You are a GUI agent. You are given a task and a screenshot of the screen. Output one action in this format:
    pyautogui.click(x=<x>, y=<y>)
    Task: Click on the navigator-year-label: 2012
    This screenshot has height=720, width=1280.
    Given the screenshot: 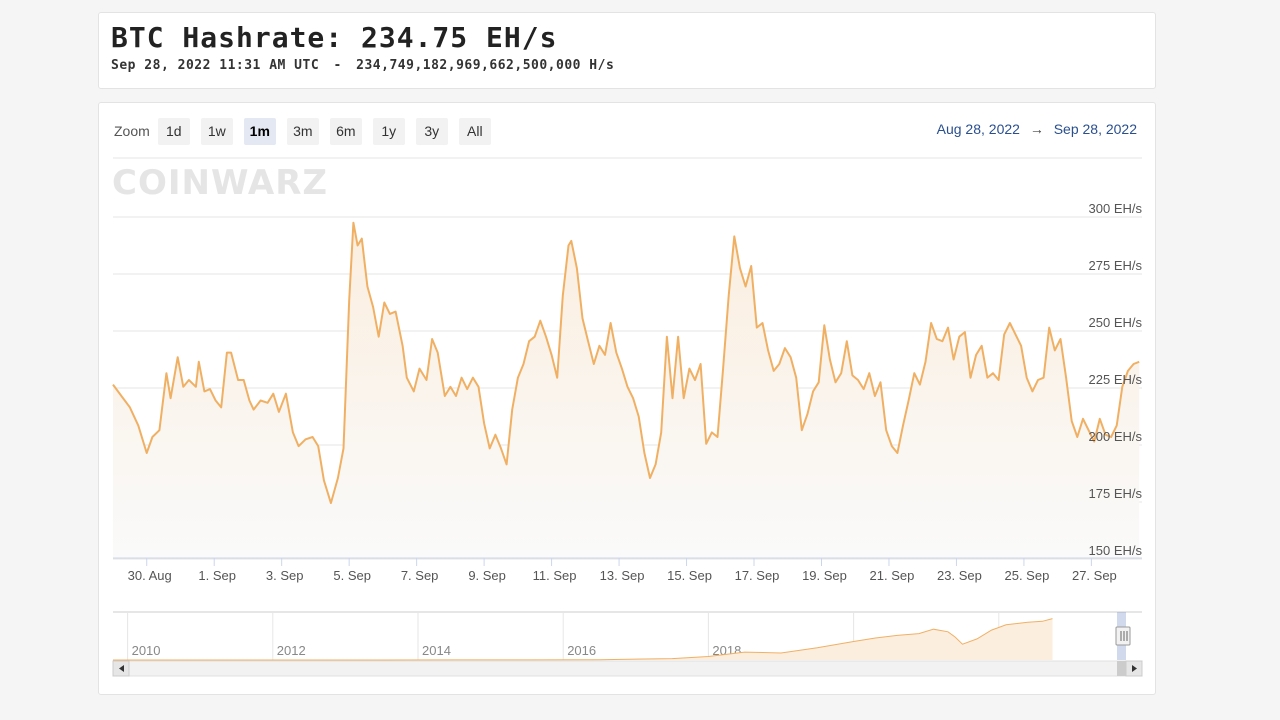 What is the action you would take?
    pyautogui.click(x=291, y=650)
    